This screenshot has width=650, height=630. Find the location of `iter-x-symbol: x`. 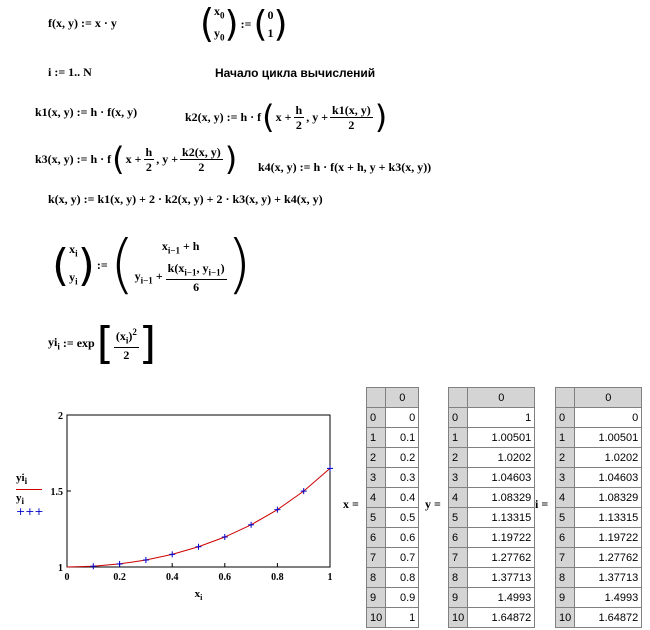

iter-x-symbol: x is located at coordinates (72, 248).